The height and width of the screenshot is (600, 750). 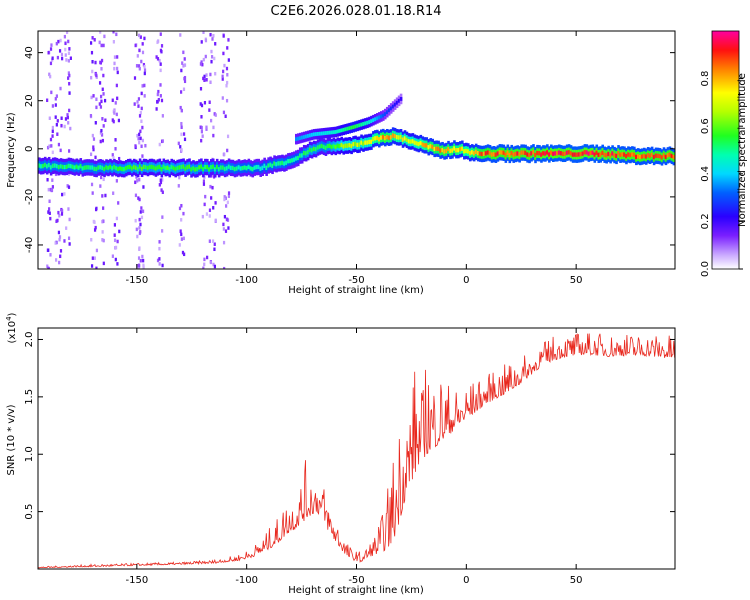 I want to click on x-tick-label: -100, so click(x=246, y=280).